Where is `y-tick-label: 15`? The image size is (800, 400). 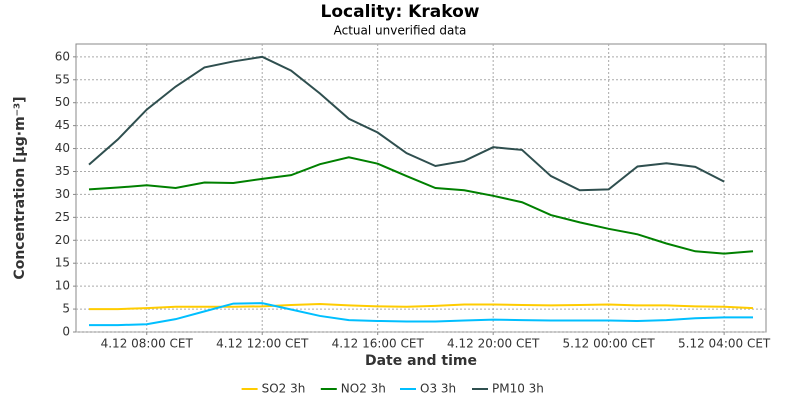 y-tick-label: 15 is located at coordinates (62, 263).